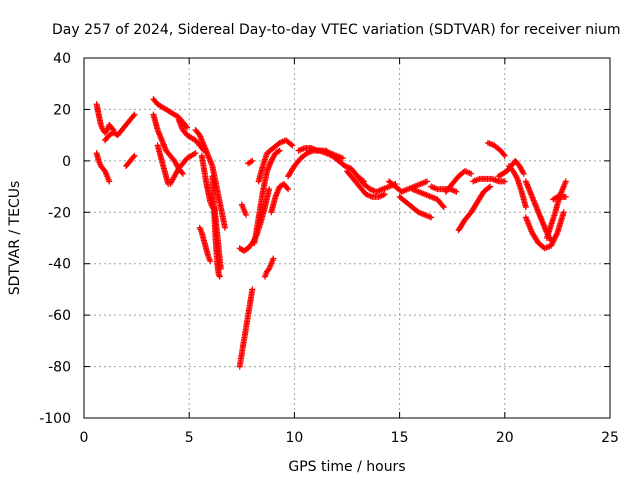  Describe the element at coordinates (505, 438) in the screenshot. I see `x-tick-label: 20` at that location.